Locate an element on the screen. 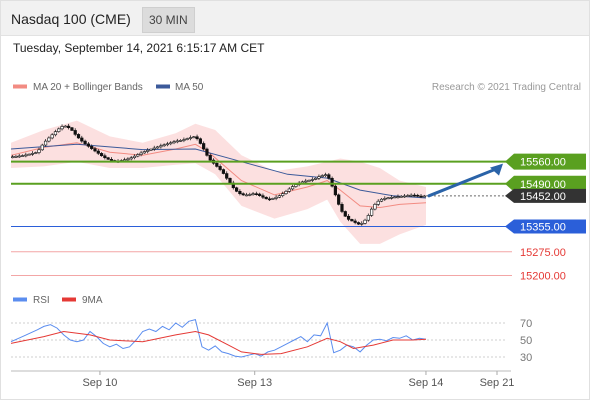 This screenshot has height=400, width=590. rsi-legend-label: RSI is located at coordinates (41, 300).